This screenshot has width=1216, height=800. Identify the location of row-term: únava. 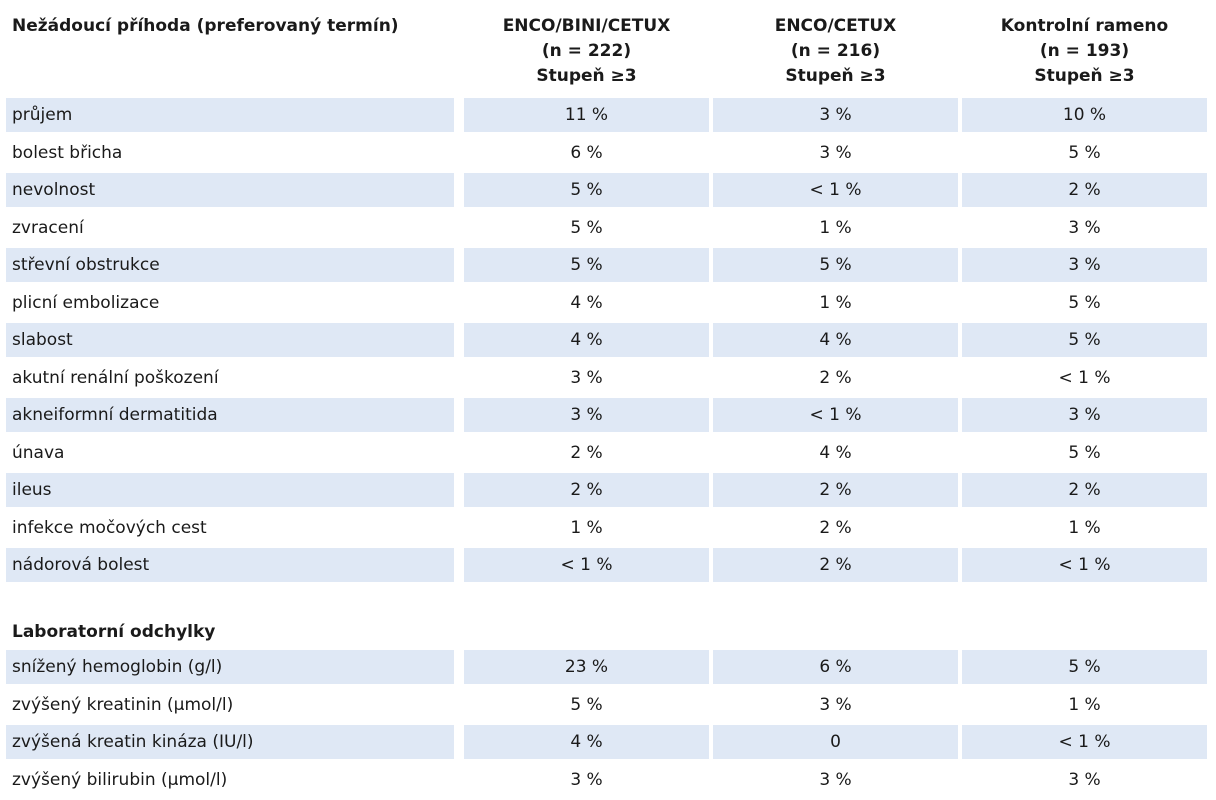
(38, 453).